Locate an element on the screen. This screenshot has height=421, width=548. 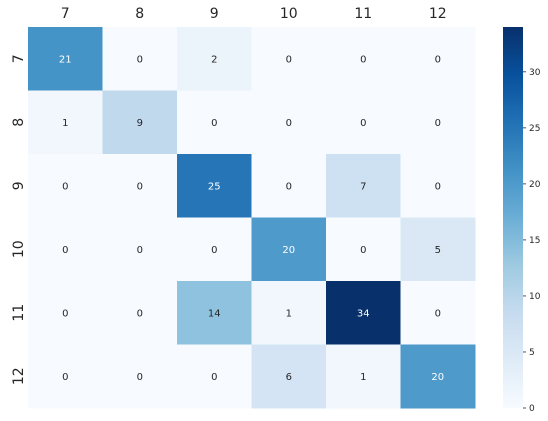
cell-value-label: 21 is located at coordinates (65, 59).